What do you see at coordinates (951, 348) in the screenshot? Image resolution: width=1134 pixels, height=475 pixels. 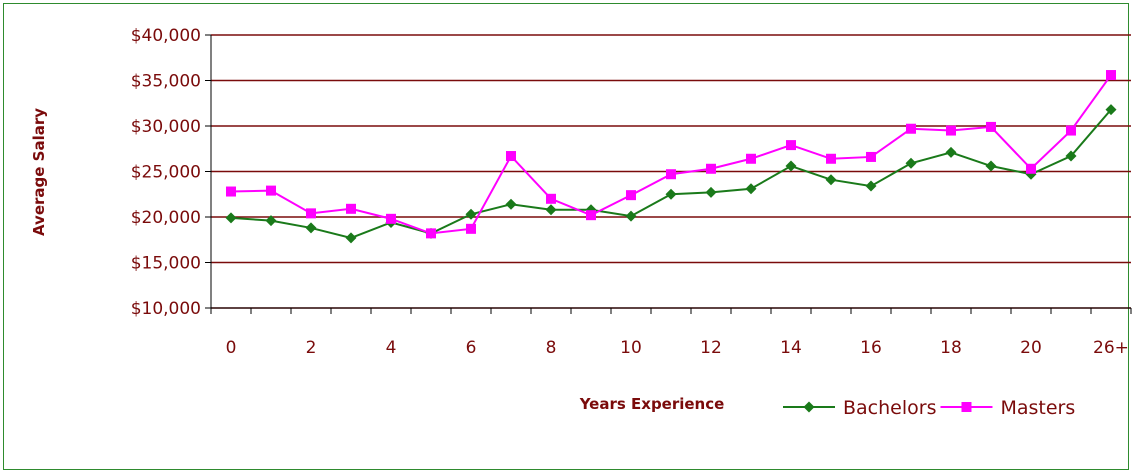 I see `x-tick-label: 18` at bounding box center [951, 348].